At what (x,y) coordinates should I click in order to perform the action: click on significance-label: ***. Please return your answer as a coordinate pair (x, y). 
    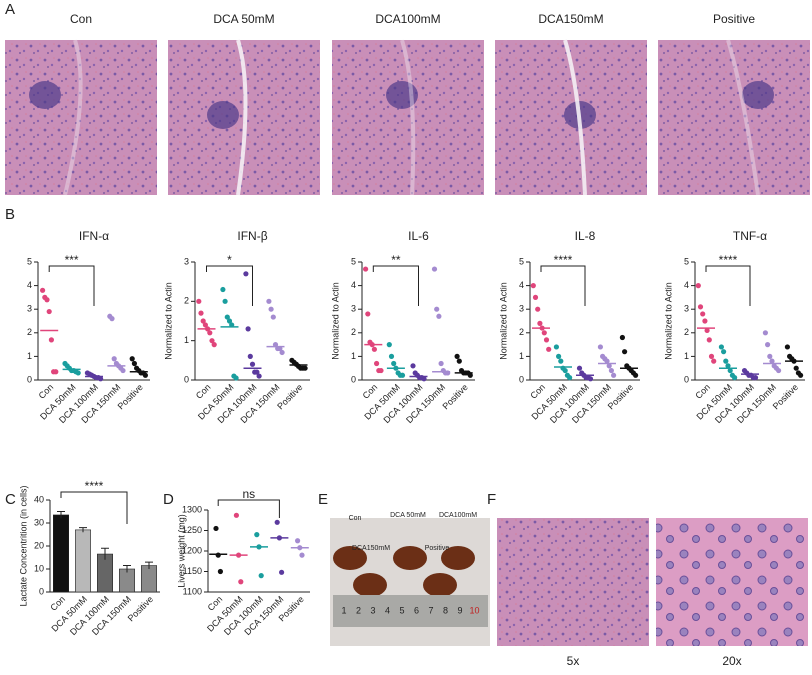
    Looking at the image, I should click on (72, 260).